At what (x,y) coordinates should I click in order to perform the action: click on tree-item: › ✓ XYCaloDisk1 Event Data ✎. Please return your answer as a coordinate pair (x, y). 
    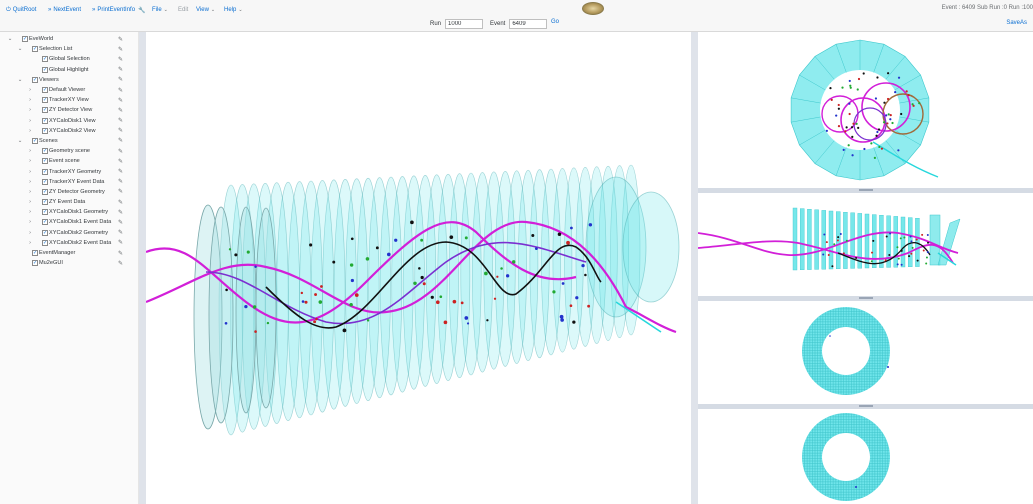
    Looking at the image, I should click on (69, 222).